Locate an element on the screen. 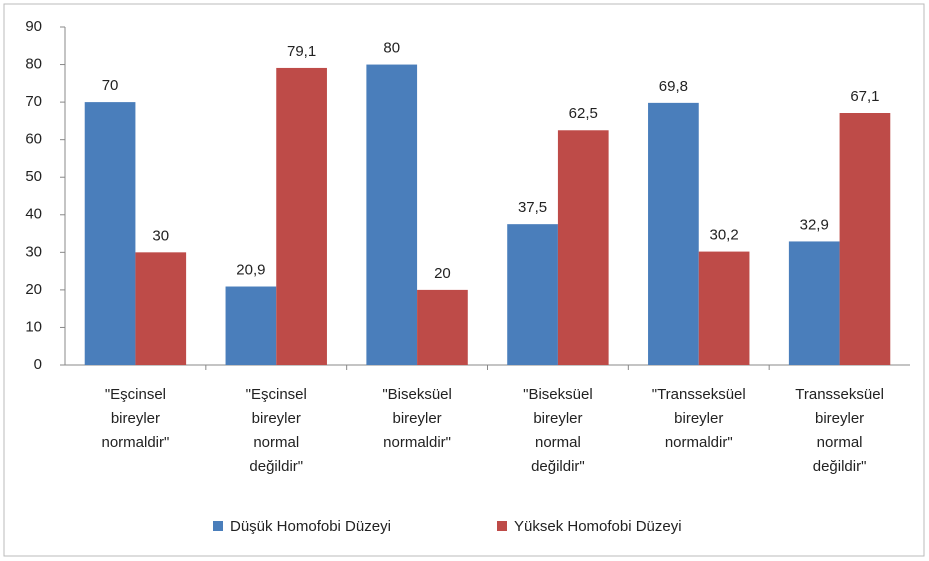 This screenshot has width=929, height=561. data-label: 79,1 is located at coordinates (301, 51).